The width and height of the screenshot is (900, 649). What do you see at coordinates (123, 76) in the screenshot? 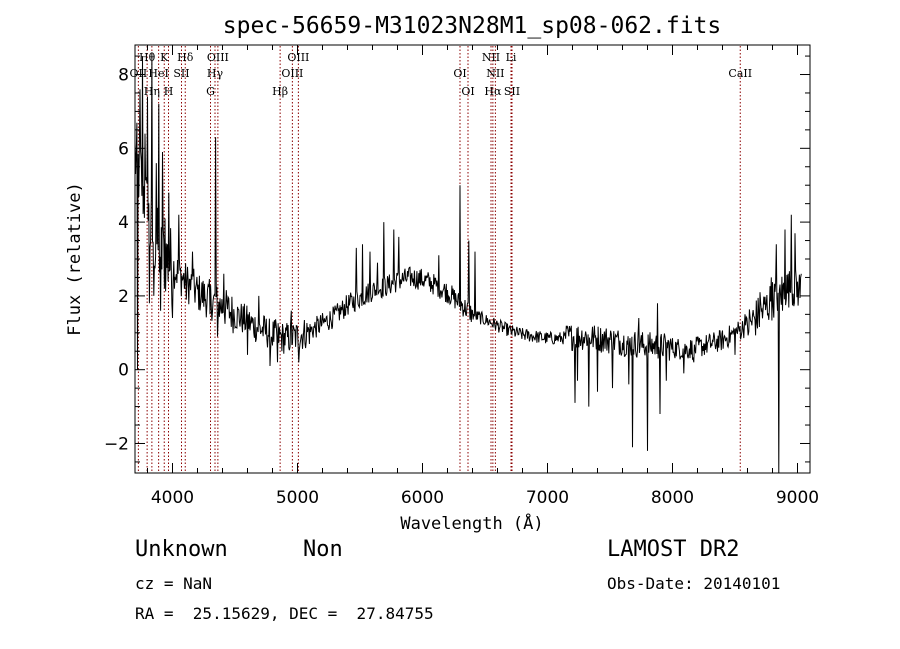
I see `y-tick-label: 8` at bounding box center [123, 76].